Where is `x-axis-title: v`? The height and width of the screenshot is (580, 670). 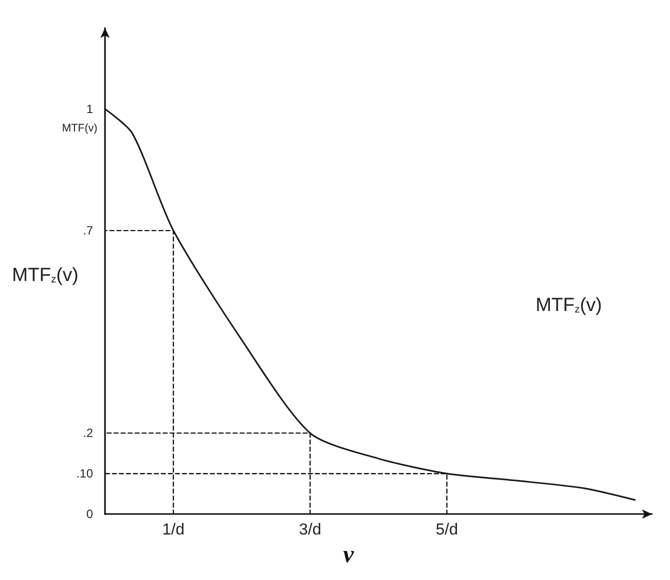 x-axis-title: v is located at coordinates (348, 555).